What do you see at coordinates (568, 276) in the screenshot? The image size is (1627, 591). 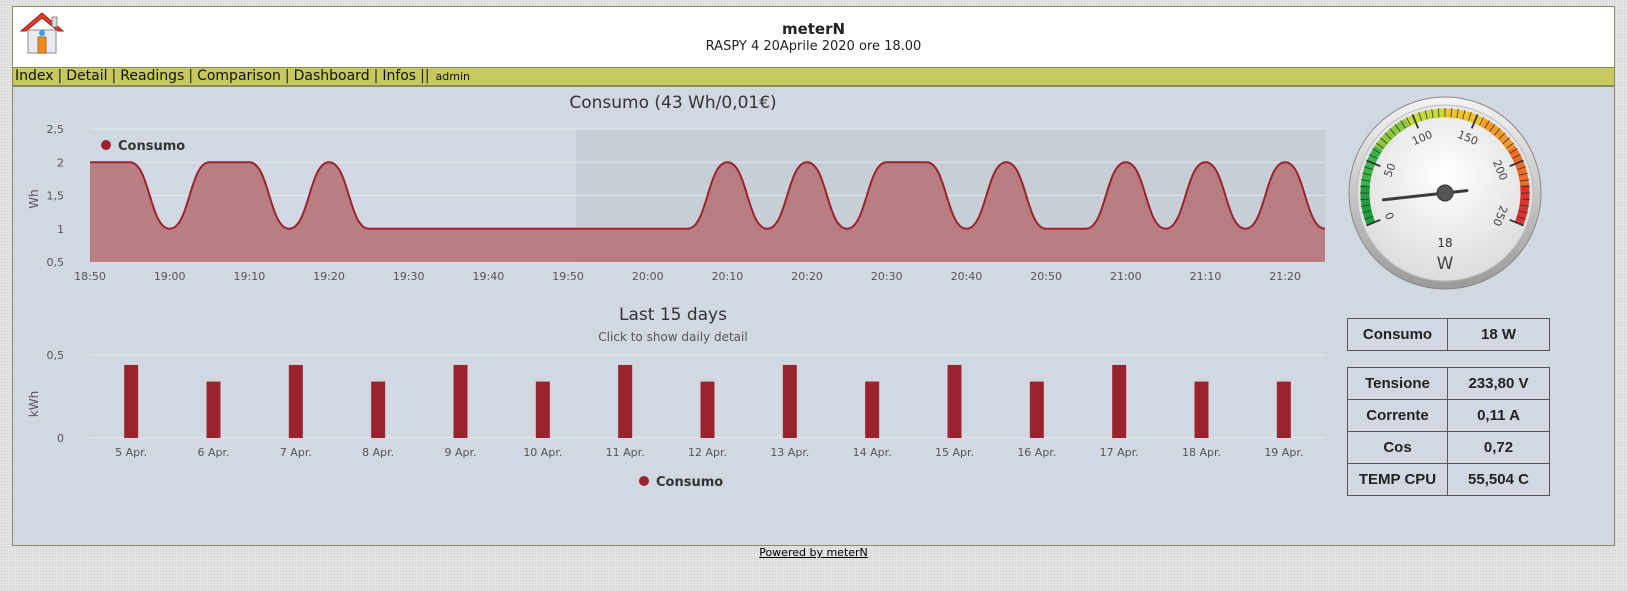 I see `area-x-tick-label: 19:50` at bounding box center [568, 276].